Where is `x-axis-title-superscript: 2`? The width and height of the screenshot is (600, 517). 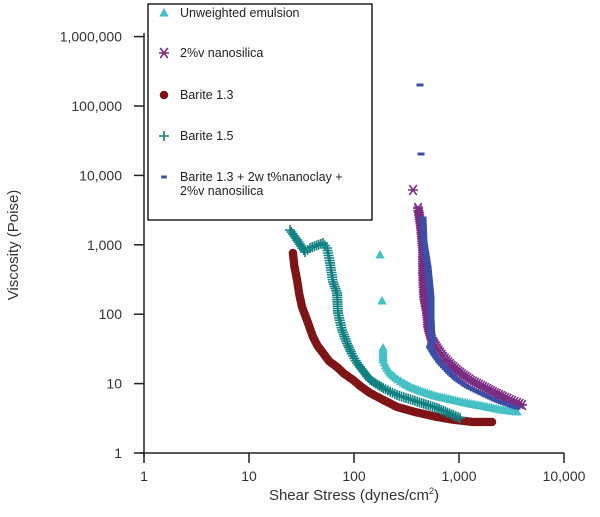
x-axis-title-superscript: 2 is located at coordinates (431, 491).